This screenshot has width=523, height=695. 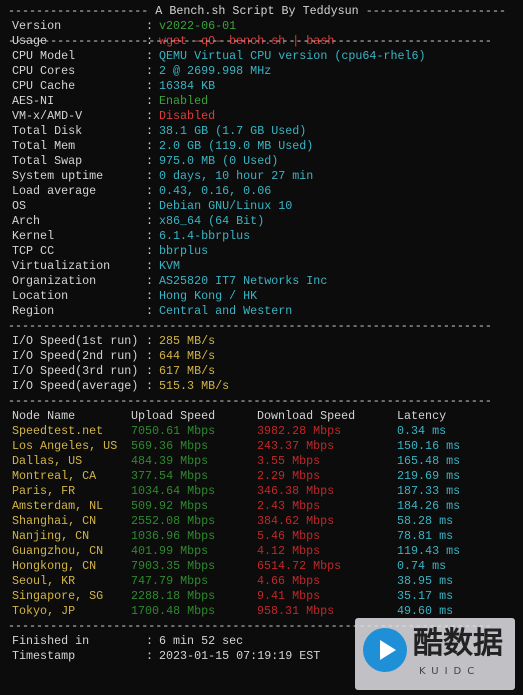 I want to click on value: 6.1.4-bbrplus, so click(x=205, y=236).